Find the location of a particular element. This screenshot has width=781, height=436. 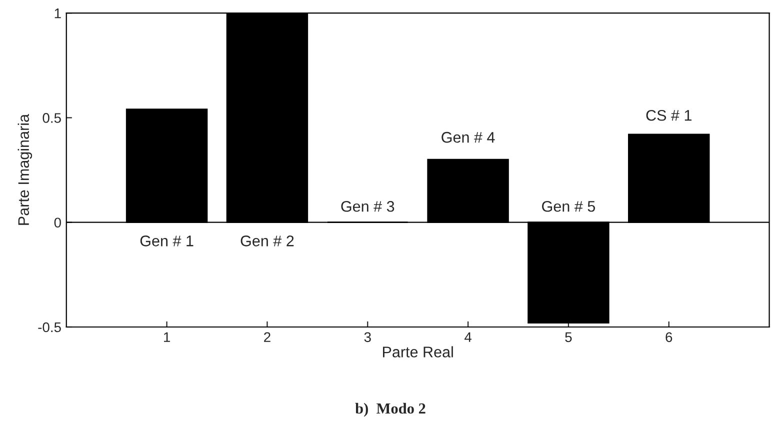

x-tick-label: 2 is located at coordinates (267, 337).